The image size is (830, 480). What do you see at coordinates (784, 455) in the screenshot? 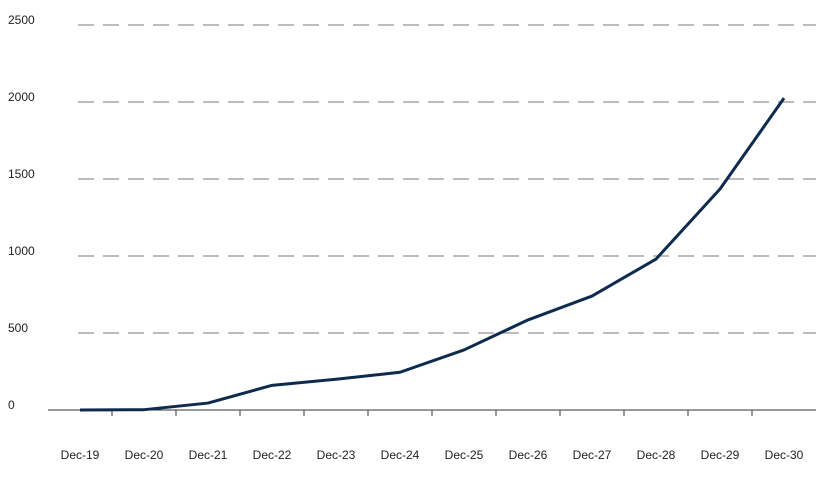
I see `x-tick-label: Dec-30` at bounding box center [784, 455].